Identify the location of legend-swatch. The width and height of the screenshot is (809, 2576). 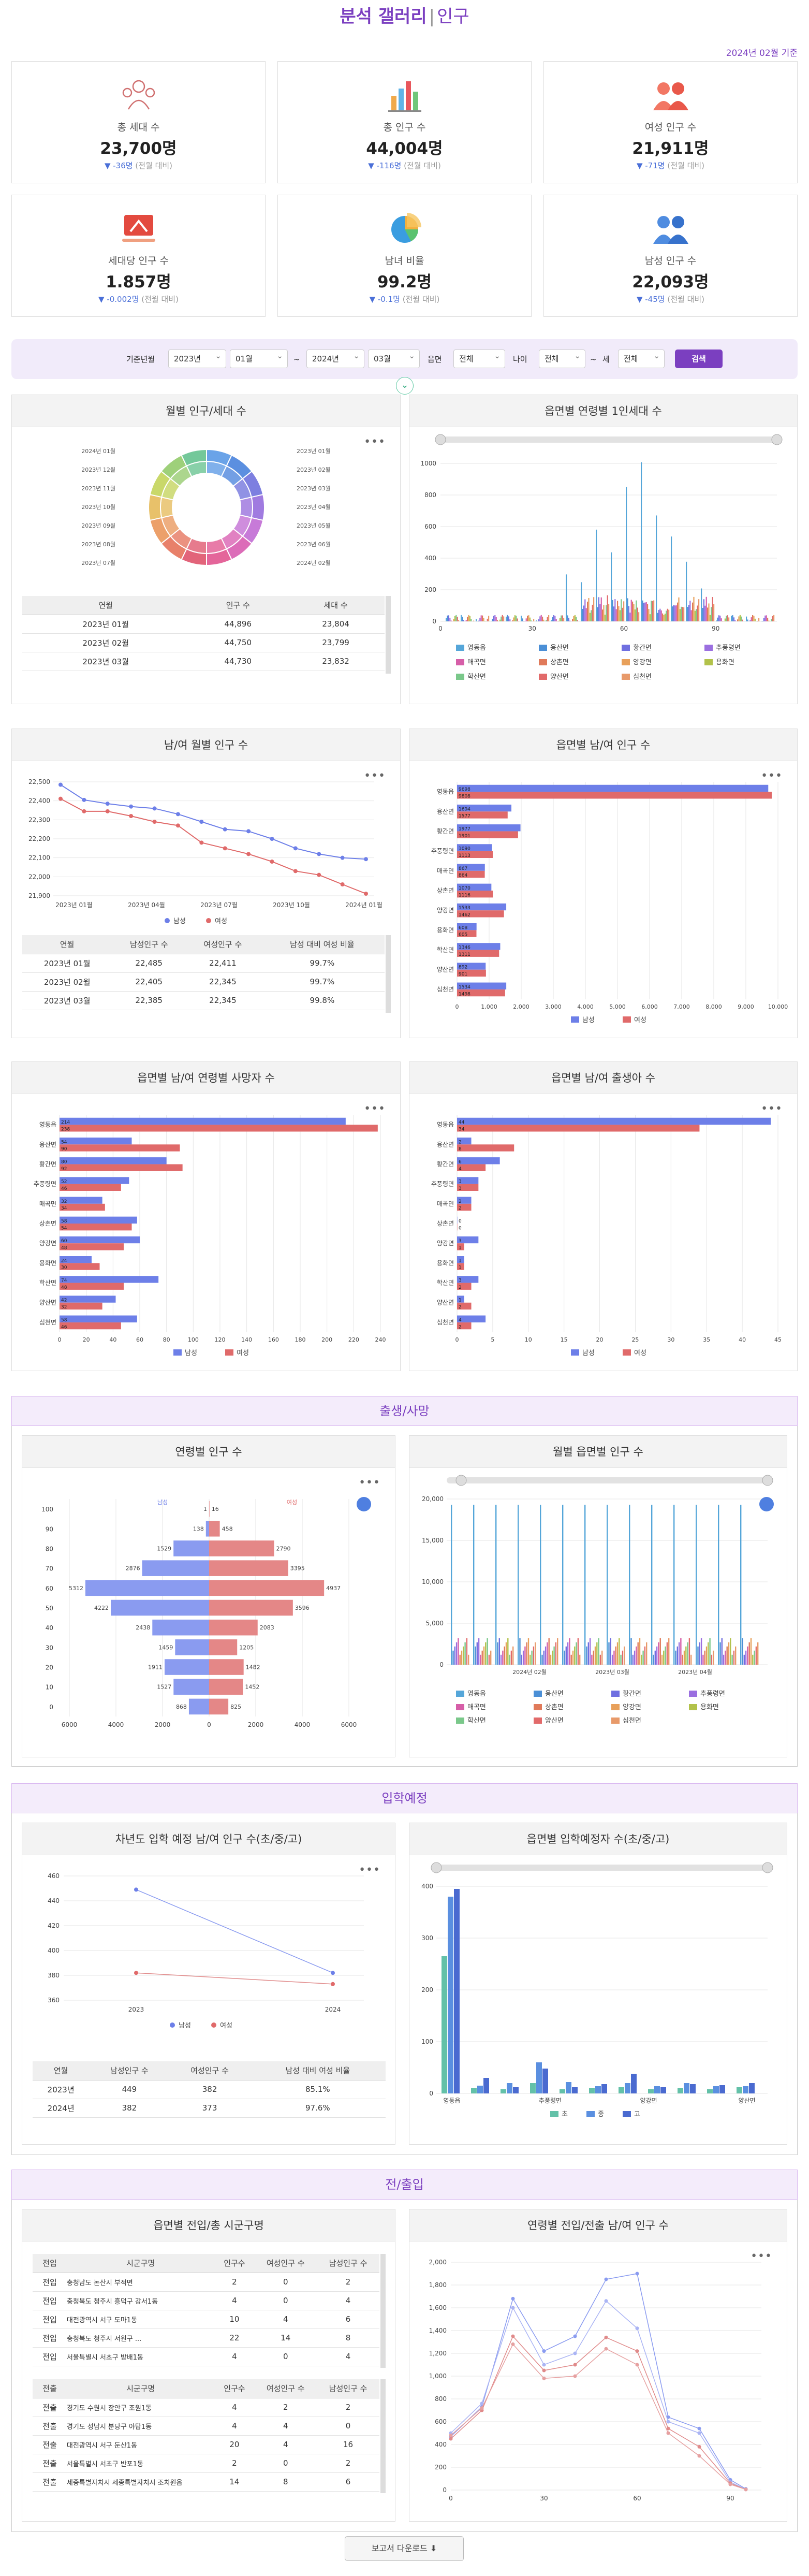
(177, 1353).